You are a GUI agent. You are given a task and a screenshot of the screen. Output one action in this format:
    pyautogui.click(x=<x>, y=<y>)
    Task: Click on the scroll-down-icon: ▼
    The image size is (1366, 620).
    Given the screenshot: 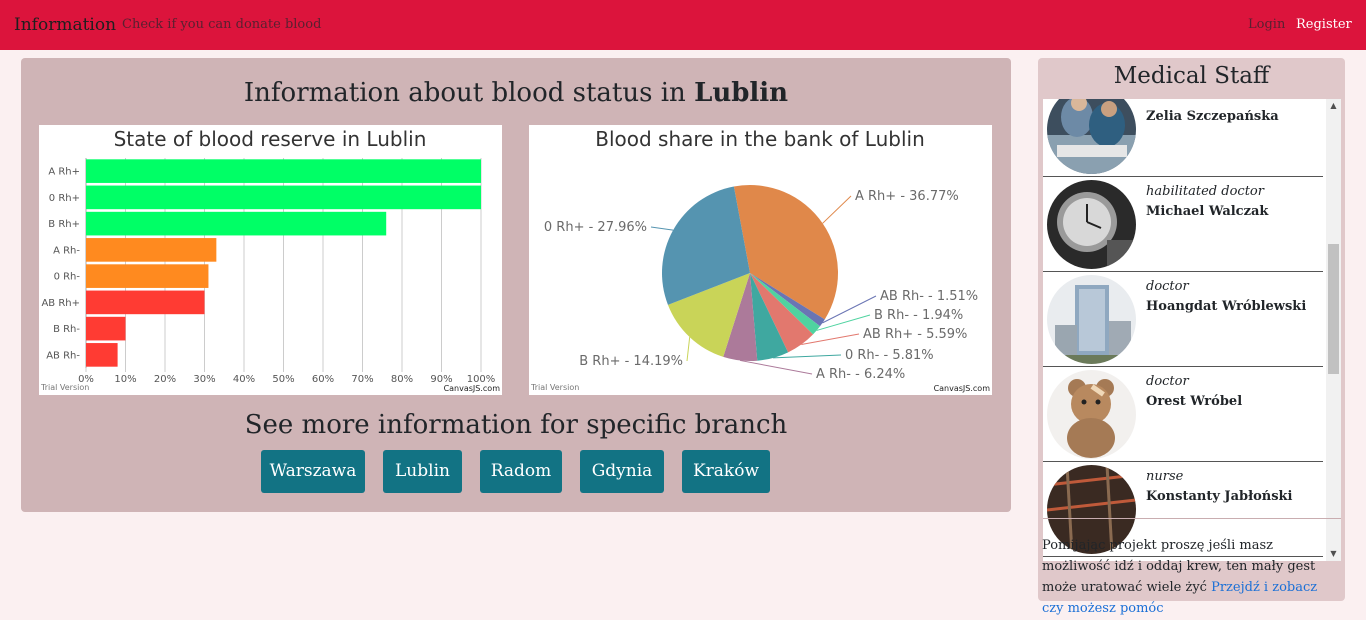 What is the action you would take?
    pyautogui.click(x=1333, y=553)
    